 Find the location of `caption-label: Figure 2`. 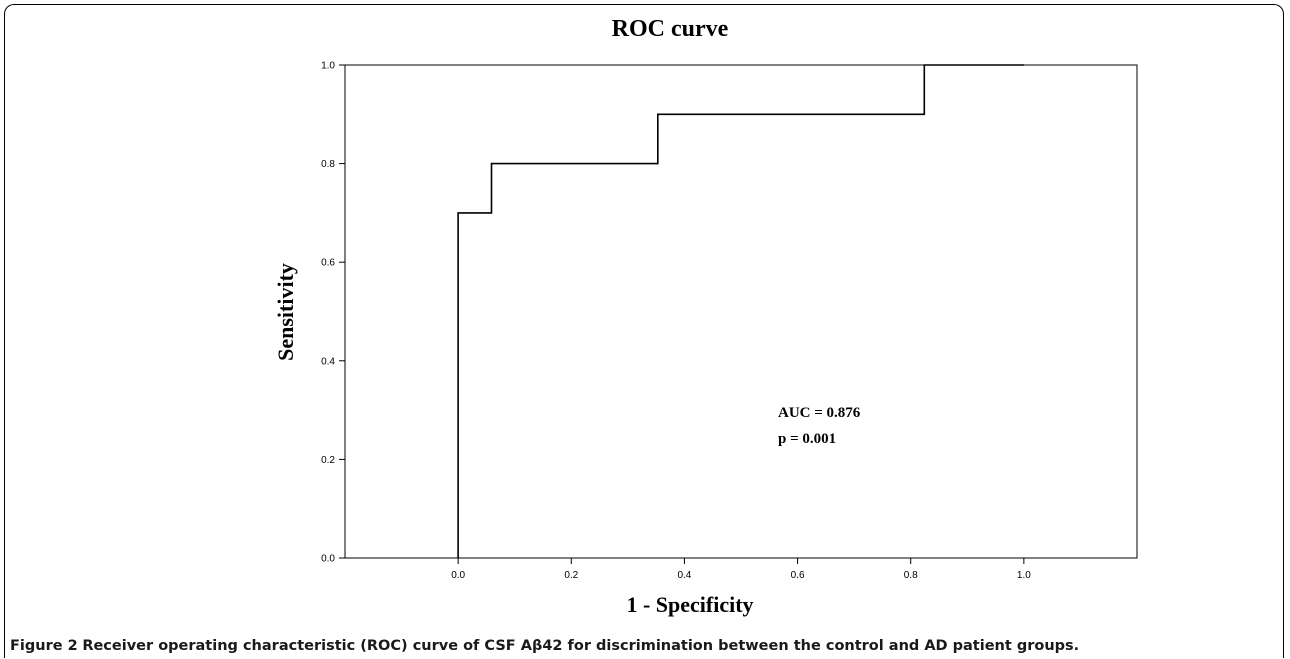

caption-label: Figure 2 is located at coordinates (44, 646).